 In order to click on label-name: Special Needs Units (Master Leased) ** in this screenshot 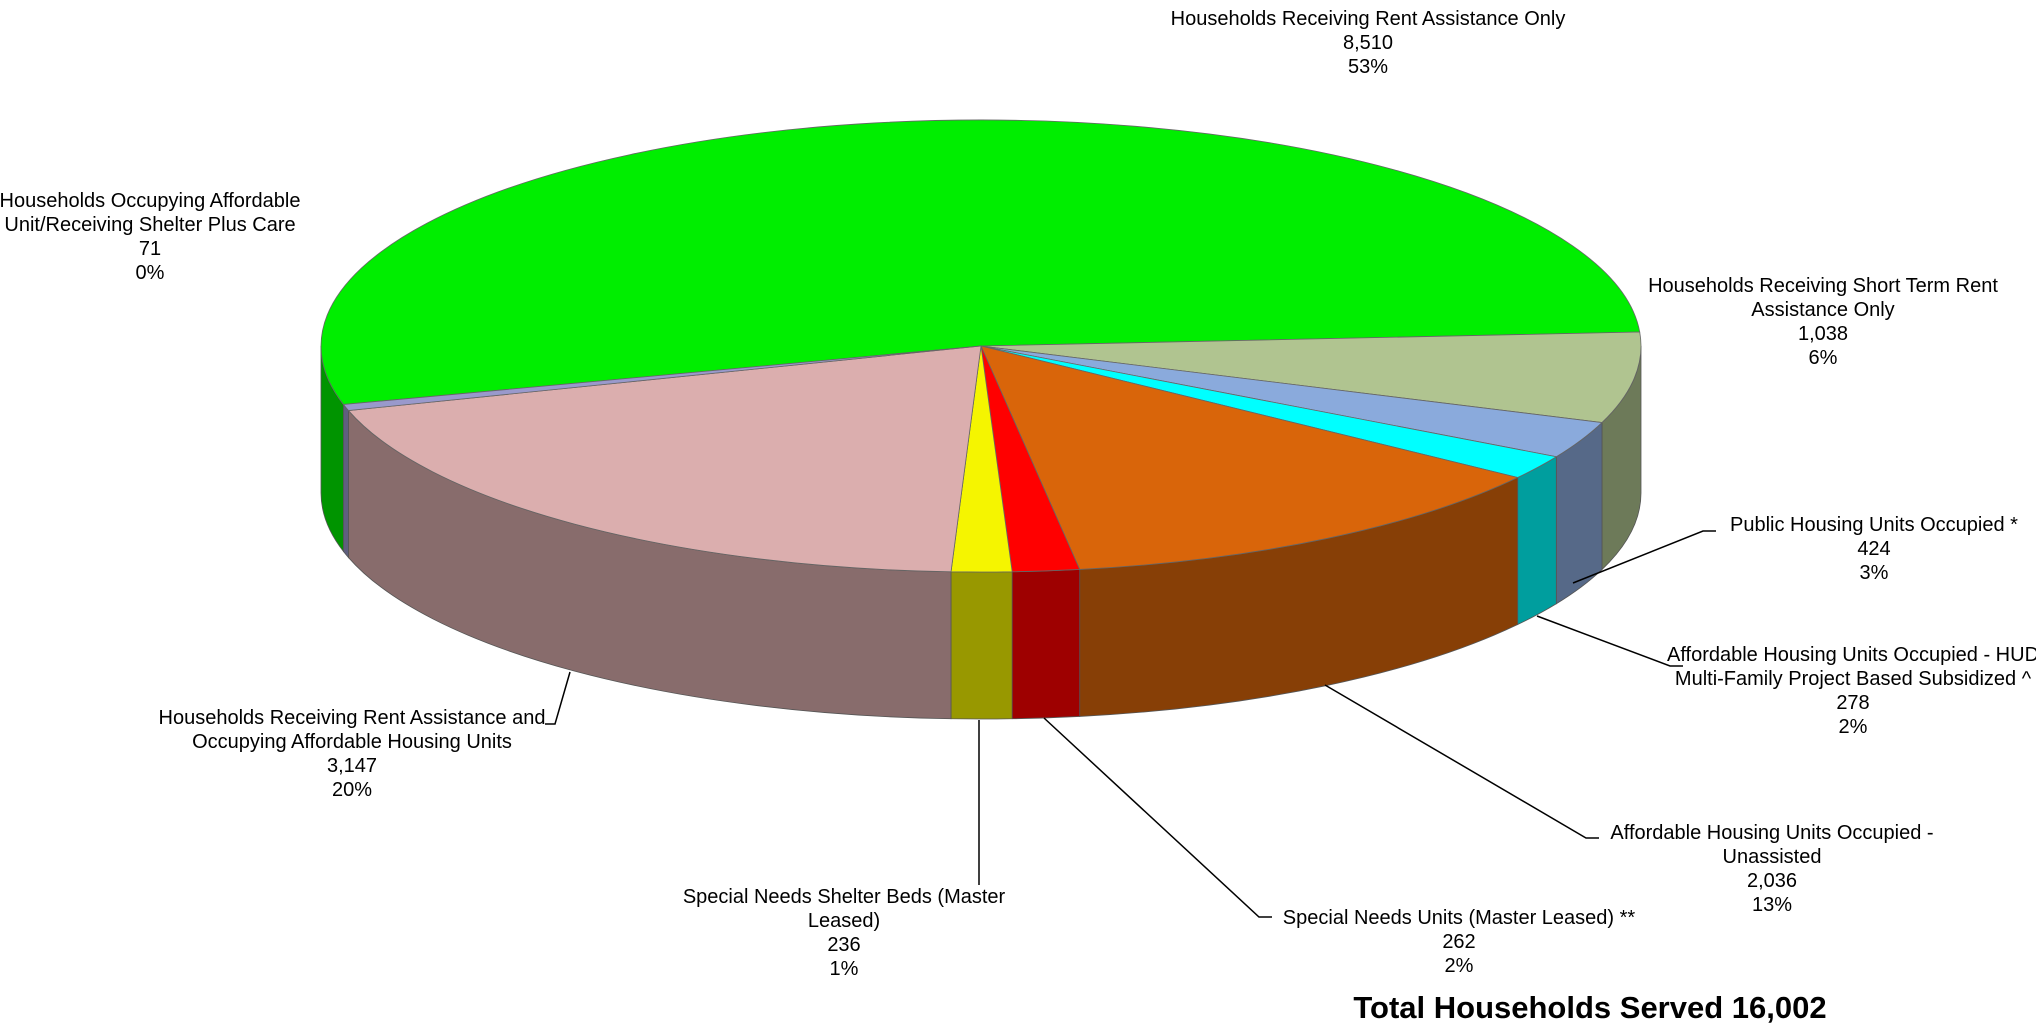, I will do `click(1459, 918)`.